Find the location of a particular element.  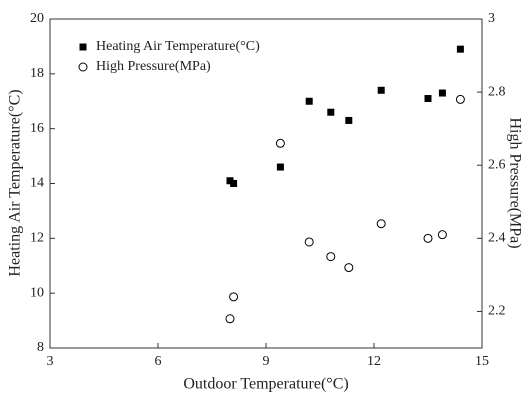

x-tick-label: 3 is located at coordinates (50, 361).